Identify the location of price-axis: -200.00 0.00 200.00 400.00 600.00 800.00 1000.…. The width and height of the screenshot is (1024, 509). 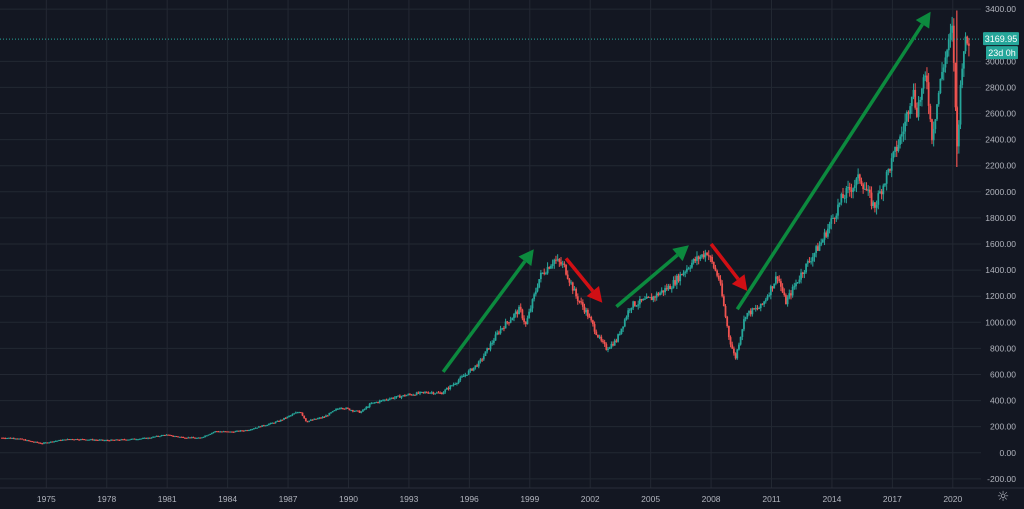
(1000, 244).